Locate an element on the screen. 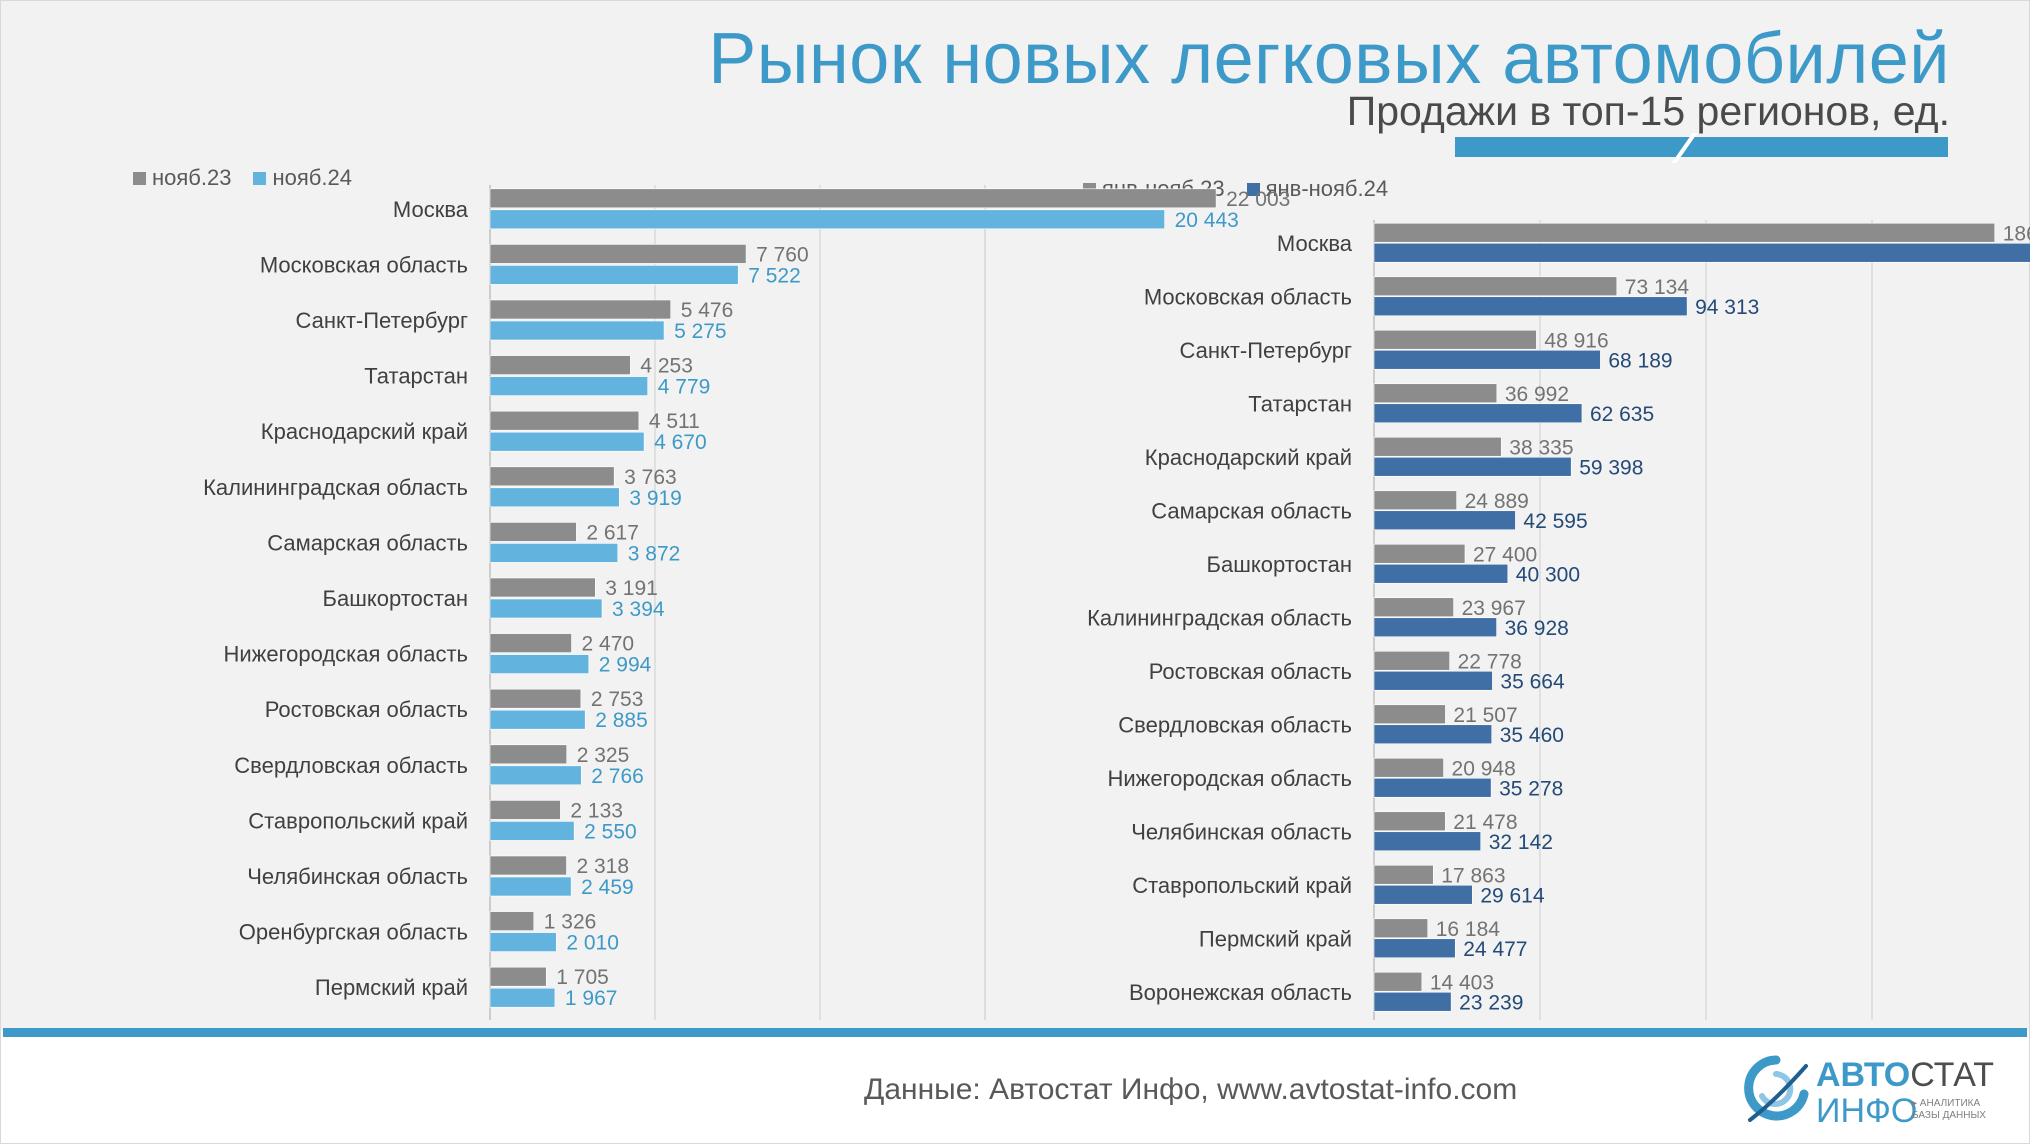 This screenshot has width=2030, height=1144. logo-tagline: ▸ АНАЛИТИКА БАЗЫ ДАННЫХ is located at coordinates (1949, 1109).